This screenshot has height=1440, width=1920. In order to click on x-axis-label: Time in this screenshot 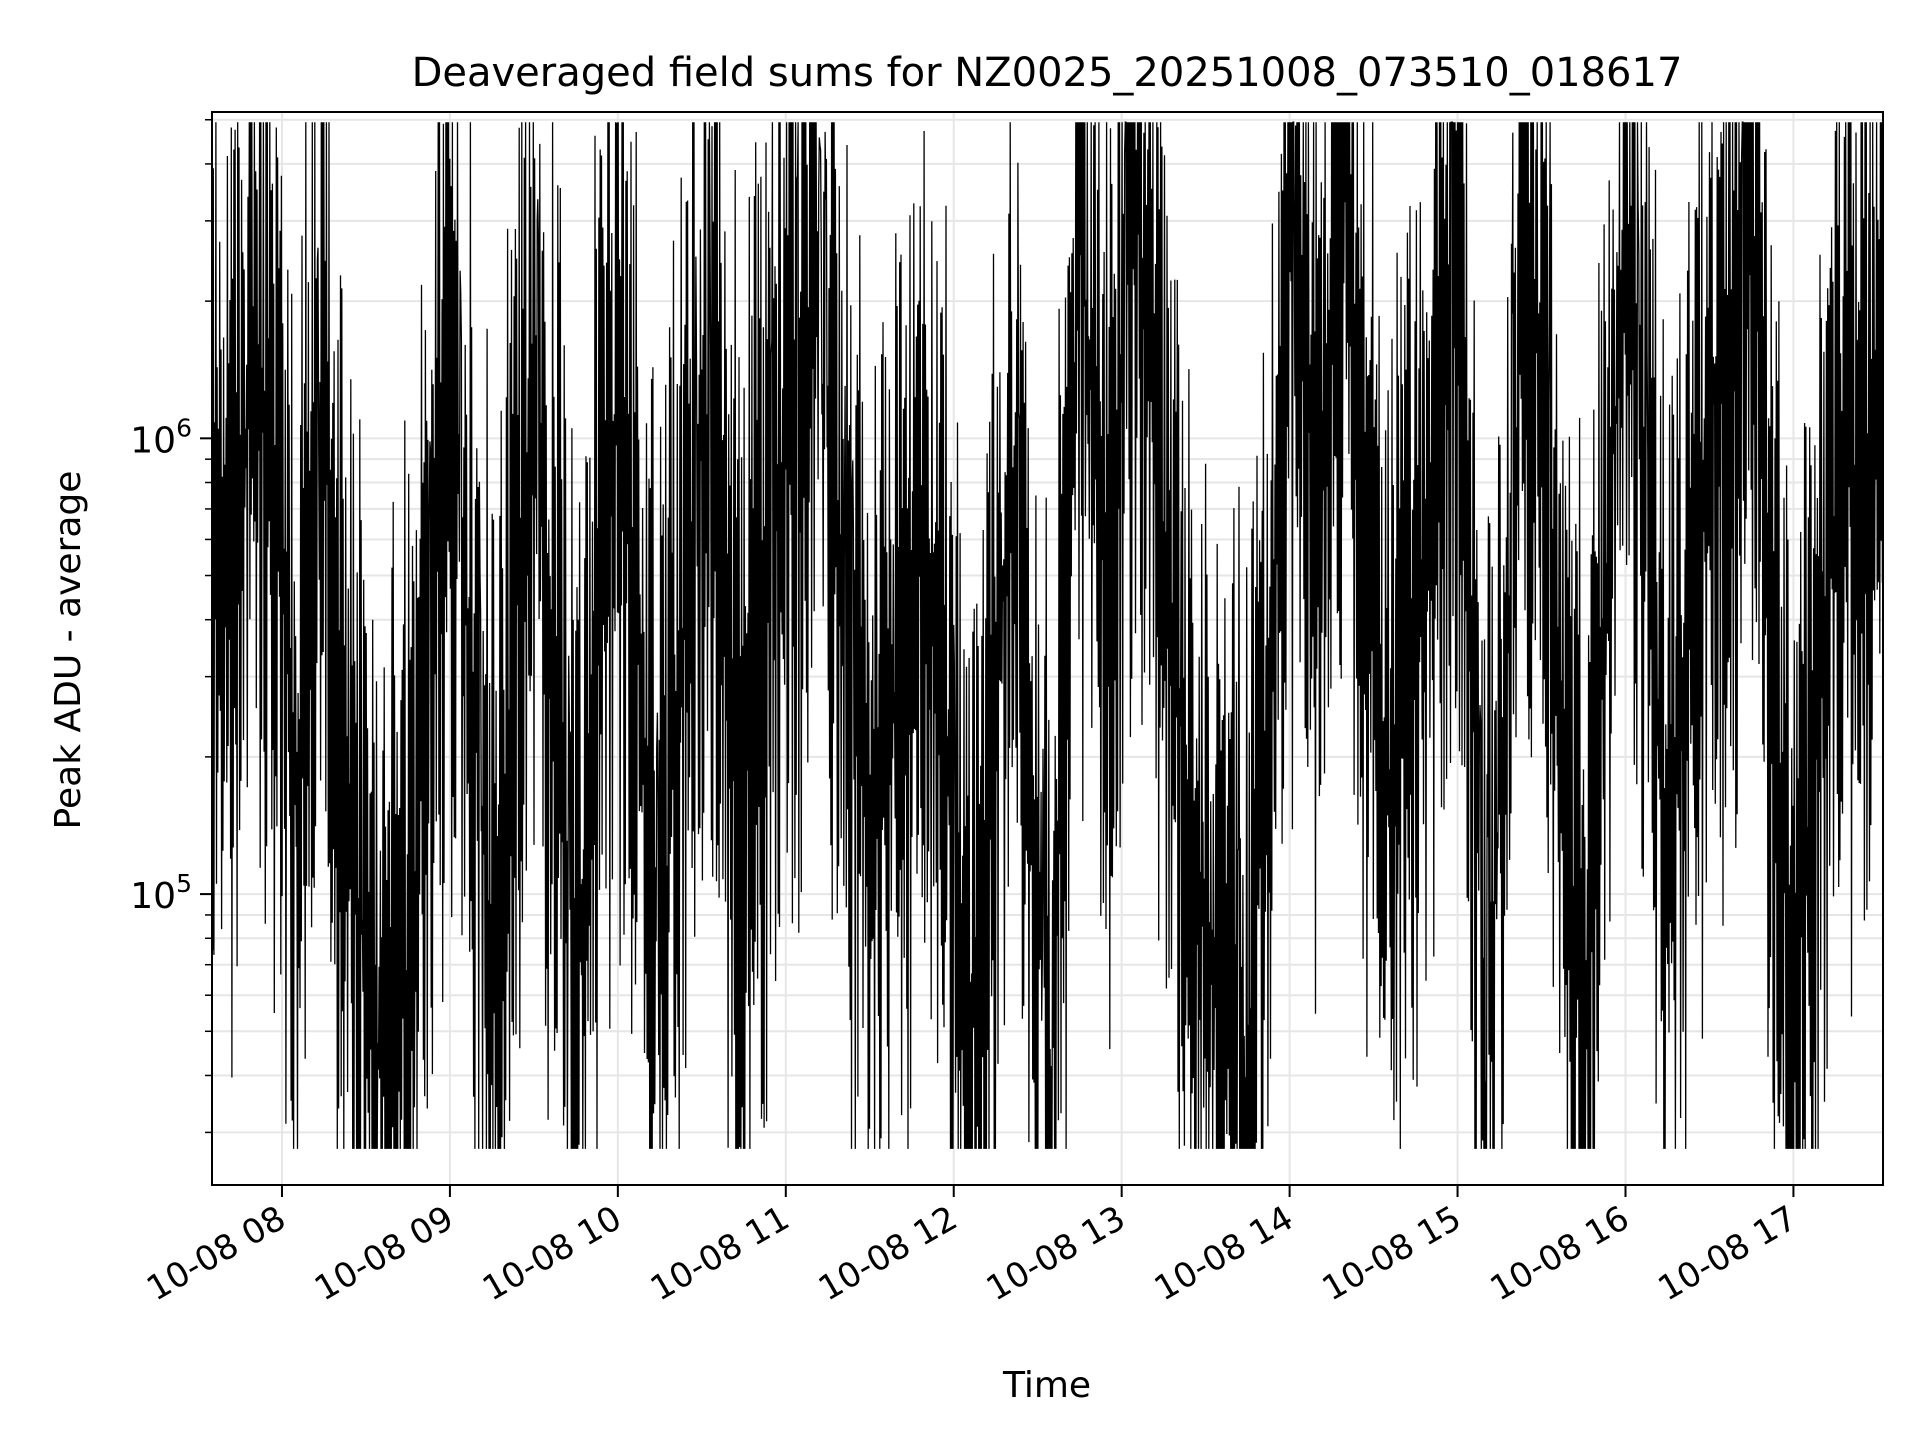, I will do `click(1046, 1385)`.